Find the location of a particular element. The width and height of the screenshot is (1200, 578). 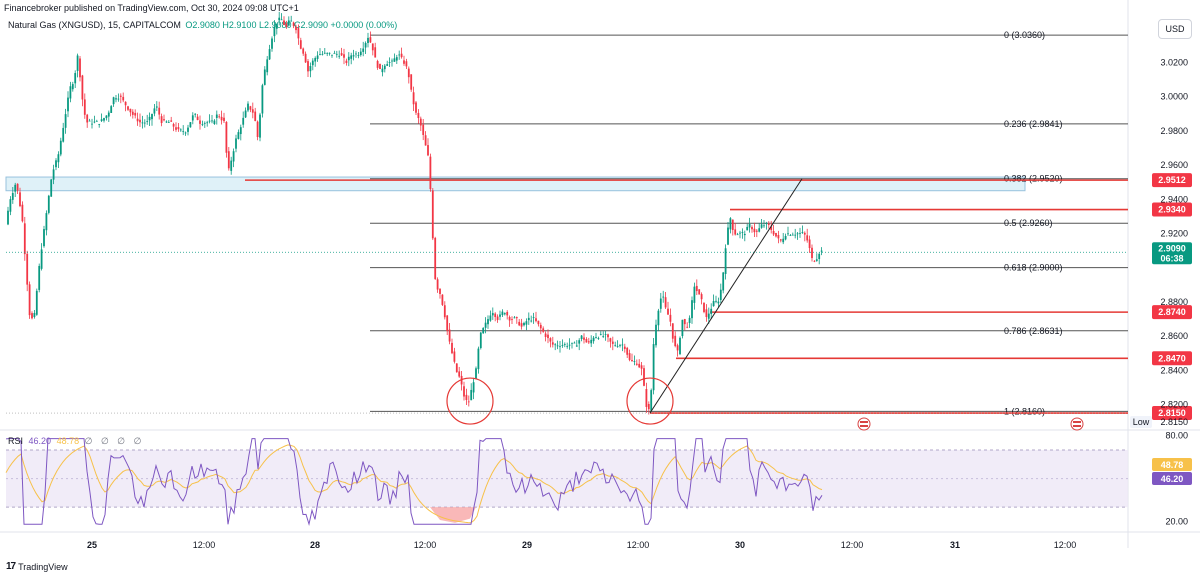

price-tick-label: 2.9400 is located at coordinates (1174, 199).